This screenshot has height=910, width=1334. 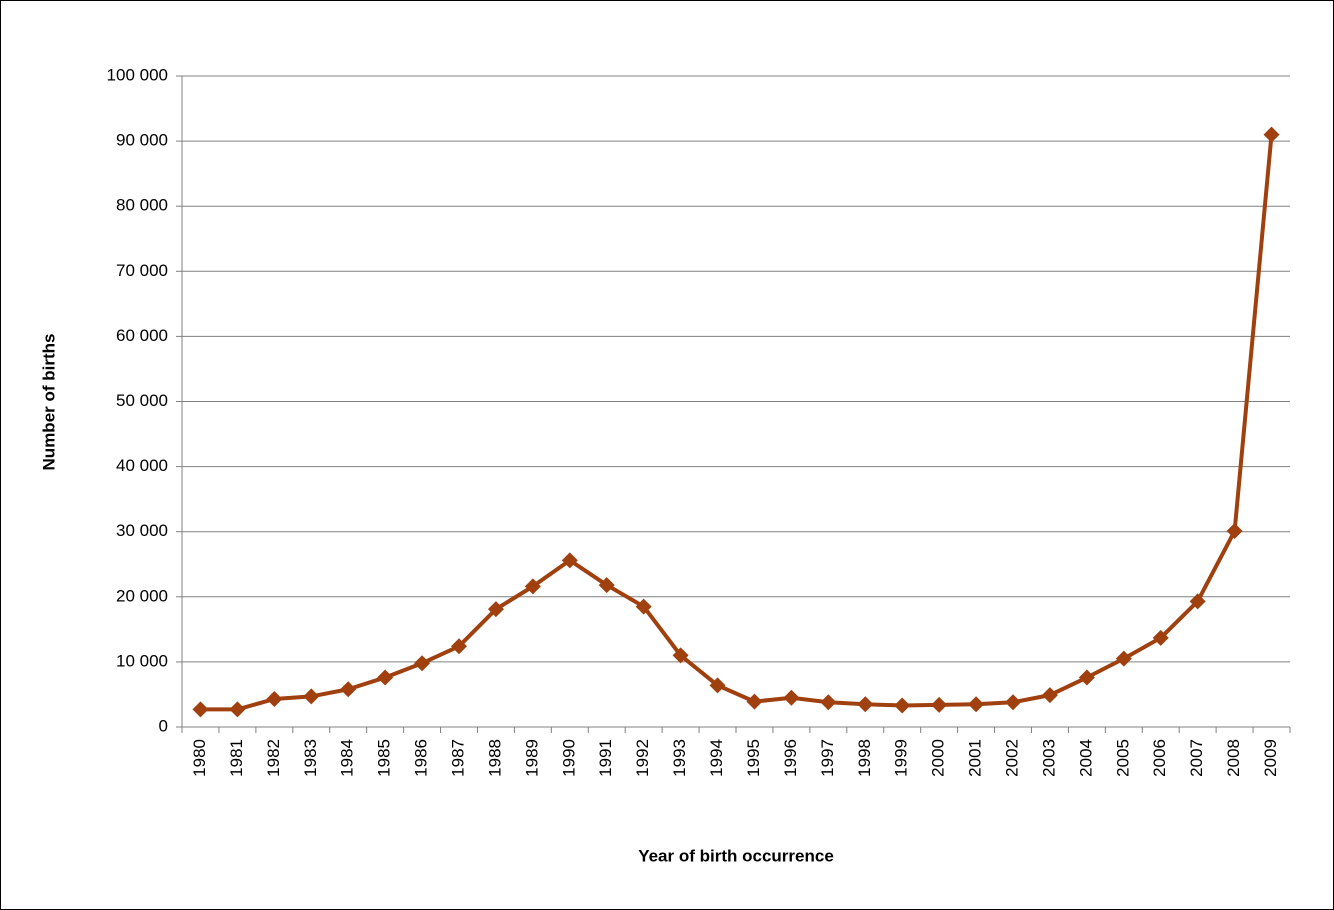 What do you see at coordinates (568, 758) in the screenshot?
I see `x-tick-label: 1990` at bounding box center [568, 758].